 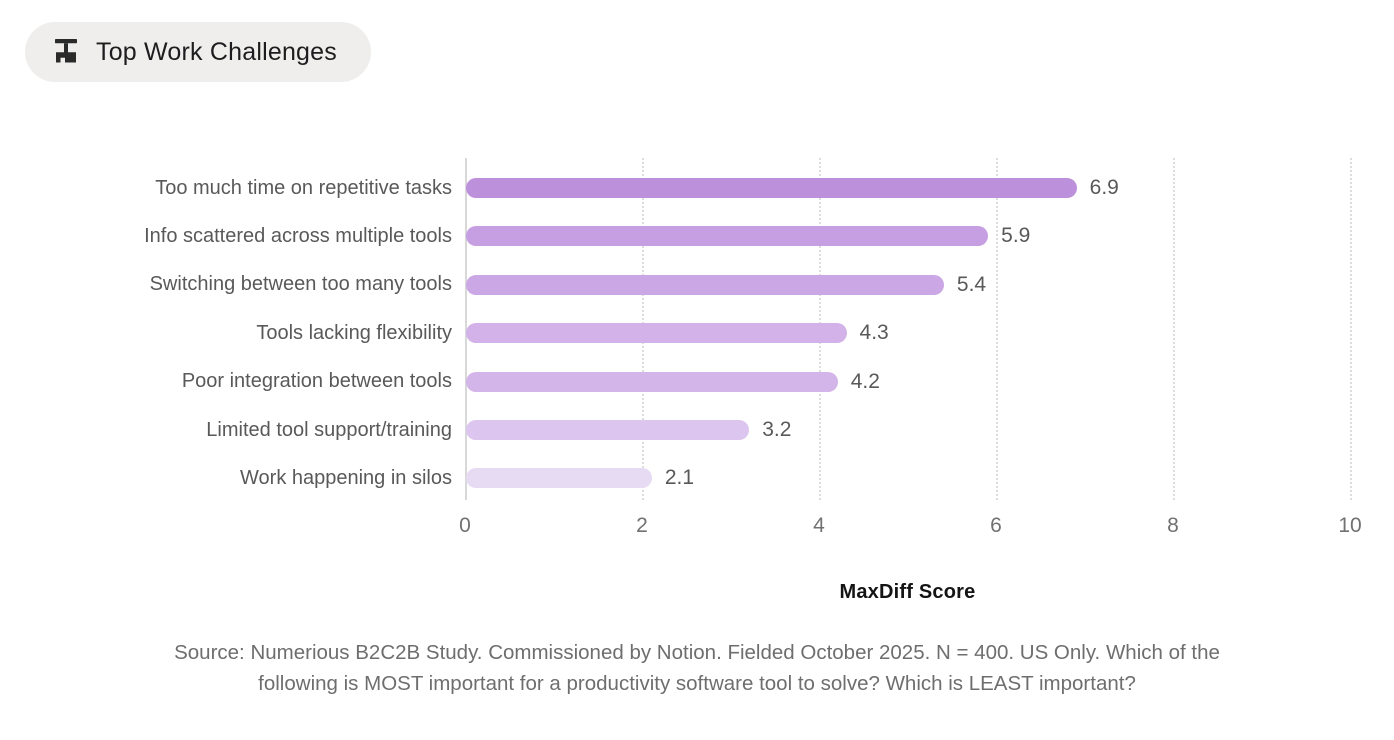 I want to click on category-label: Work happening in silos, so click(x=346, y=477).